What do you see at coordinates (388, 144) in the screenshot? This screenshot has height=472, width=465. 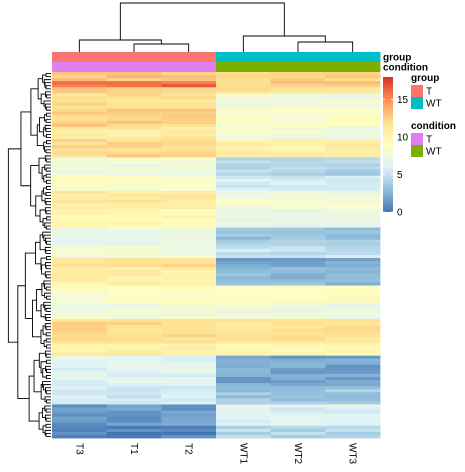 I see `color-scale-bar` at bounding box center [388, 144].